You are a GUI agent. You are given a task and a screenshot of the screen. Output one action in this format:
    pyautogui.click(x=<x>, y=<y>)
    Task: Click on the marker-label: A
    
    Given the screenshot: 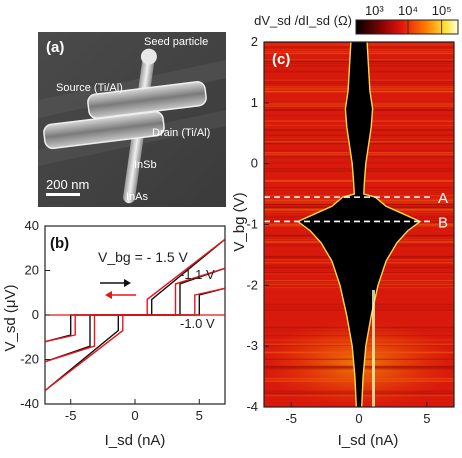 What is the action you would take?
    pyautogui.click(x=443, y=198)
    